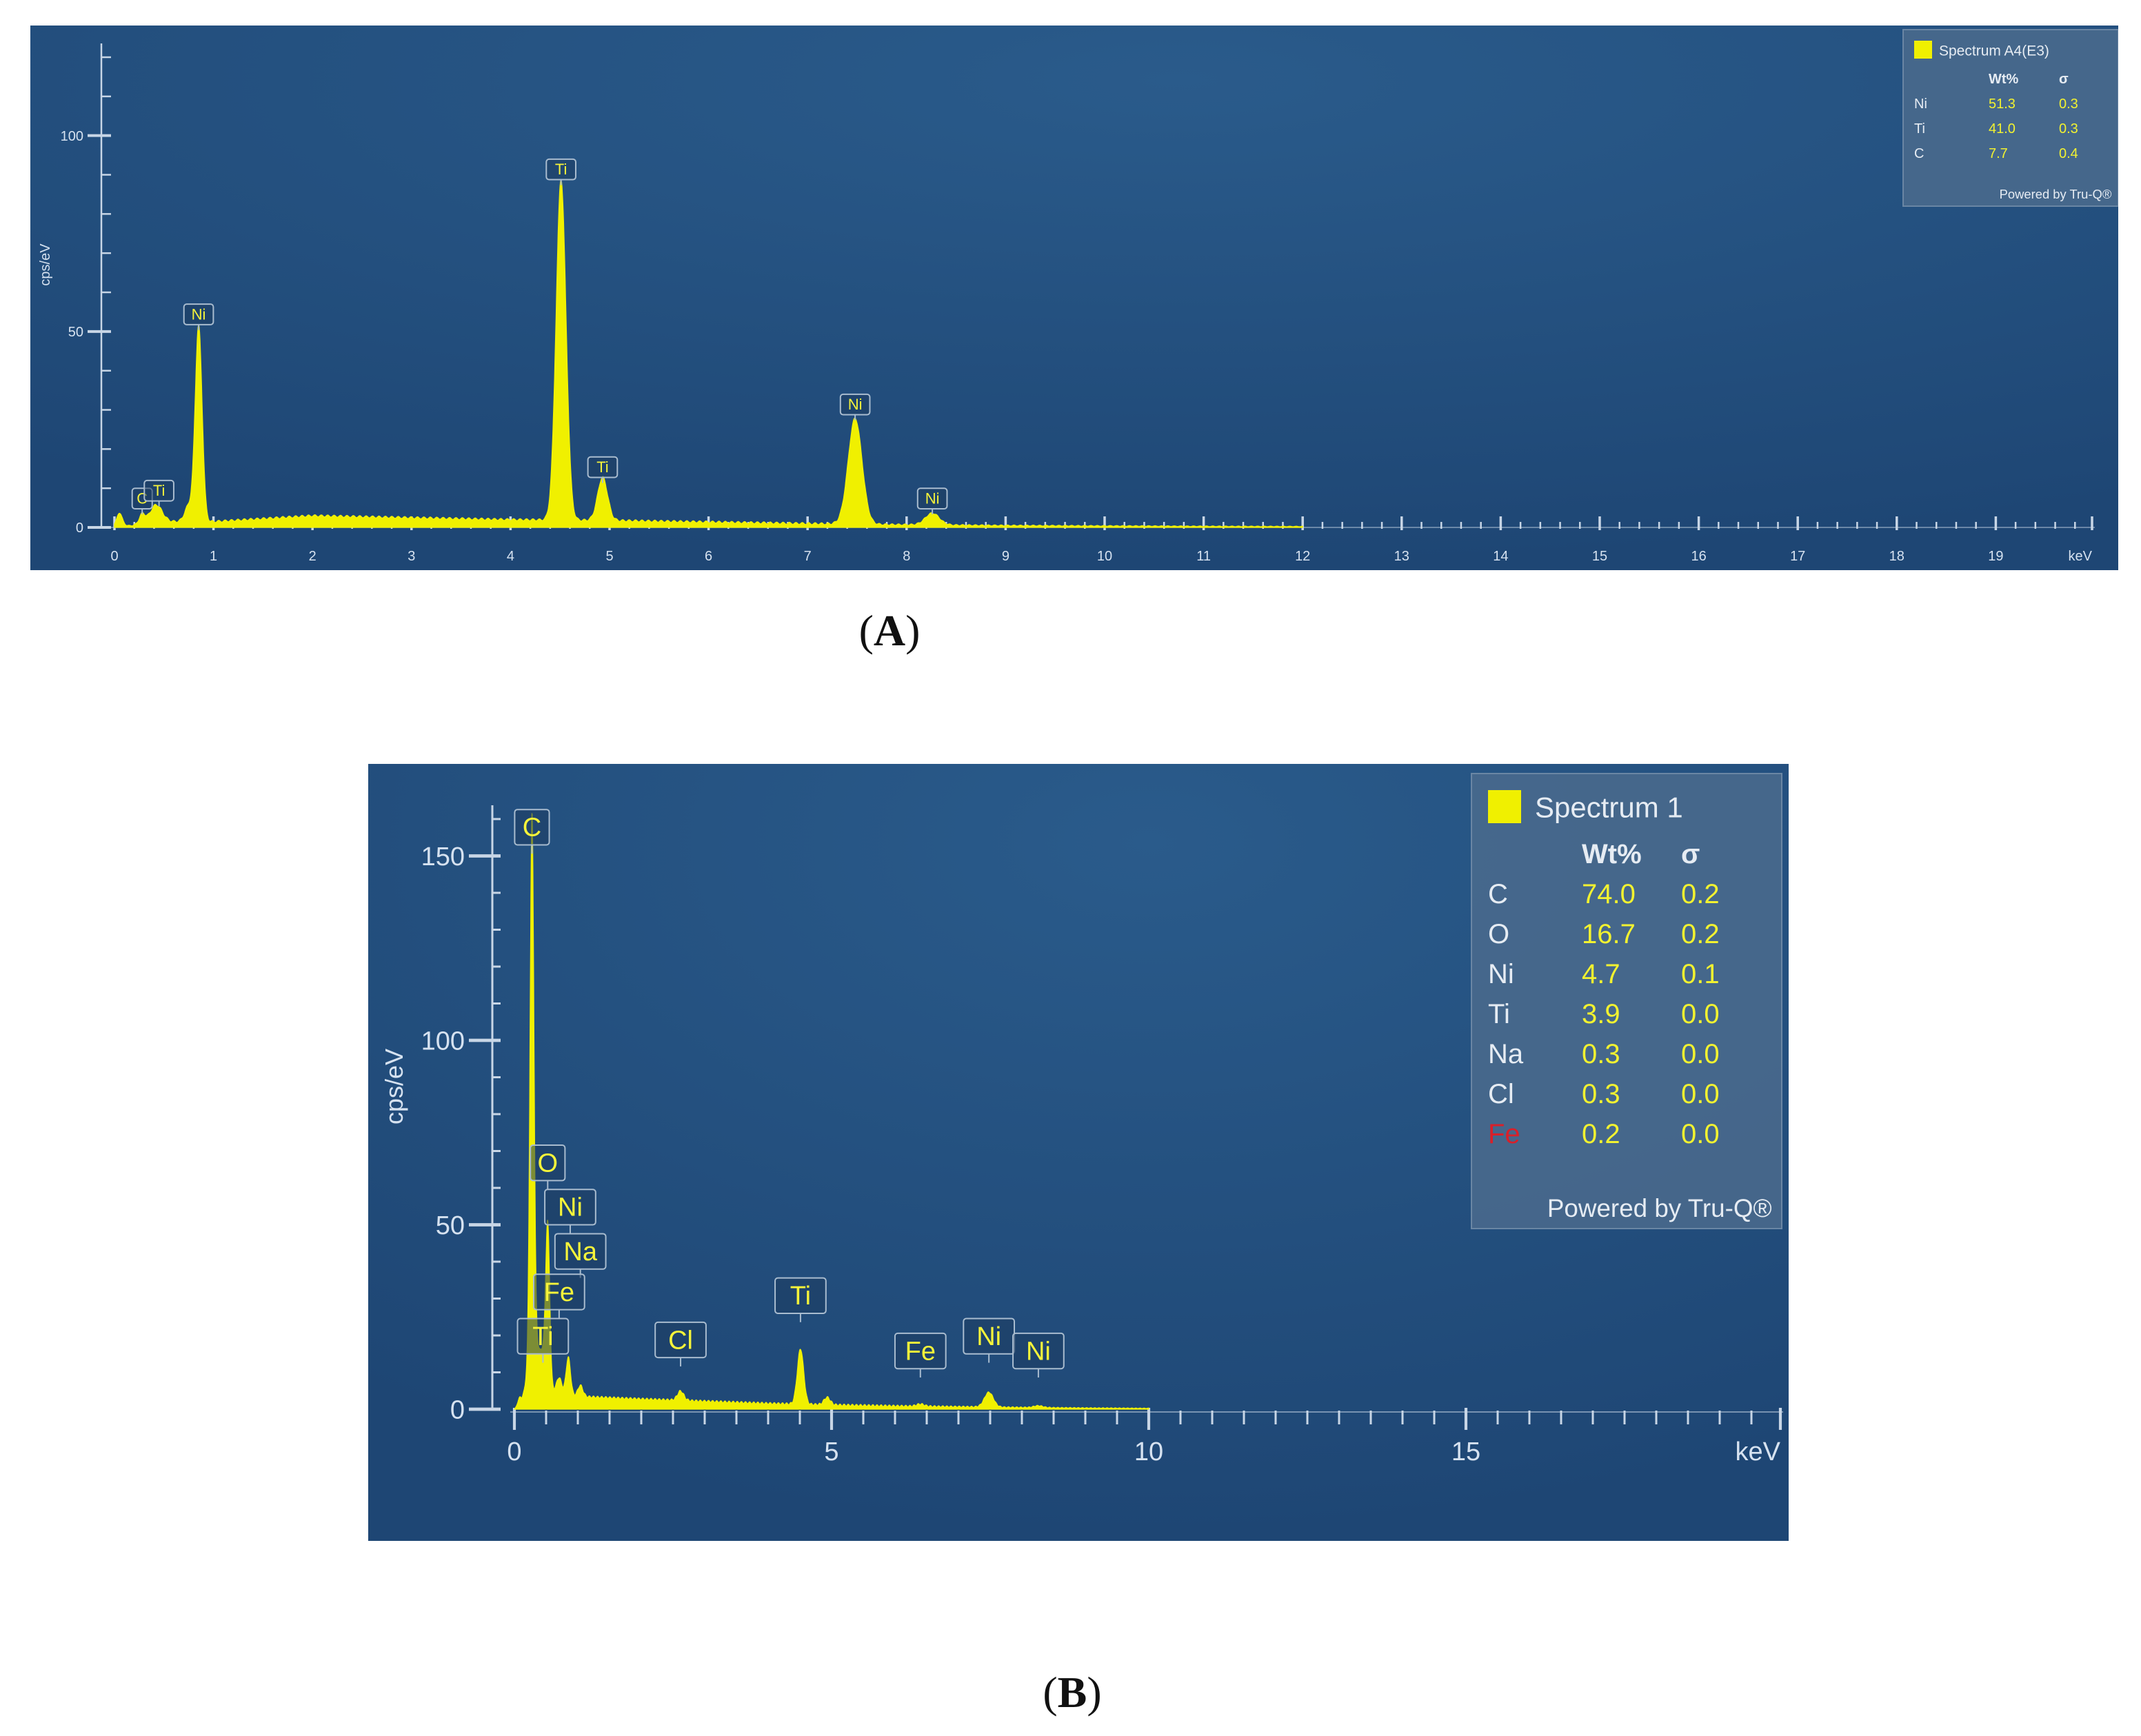 The image size is (2141, 1736). What do you see at coordinates (2002, 129) in the screenshot?
I see `legend-row-wt: 41.0` at bounding box center [2002, 129].